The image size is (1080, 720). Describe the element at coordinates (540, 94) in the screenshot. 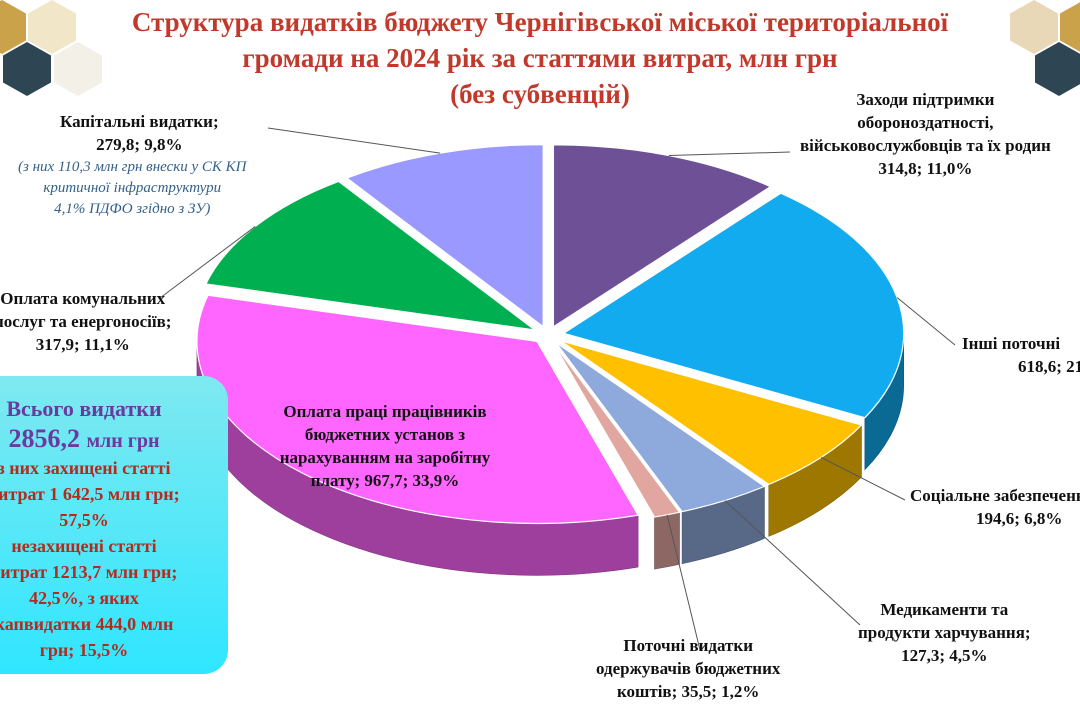

I see `chart-title-line: (без субвенцій)` at that location.